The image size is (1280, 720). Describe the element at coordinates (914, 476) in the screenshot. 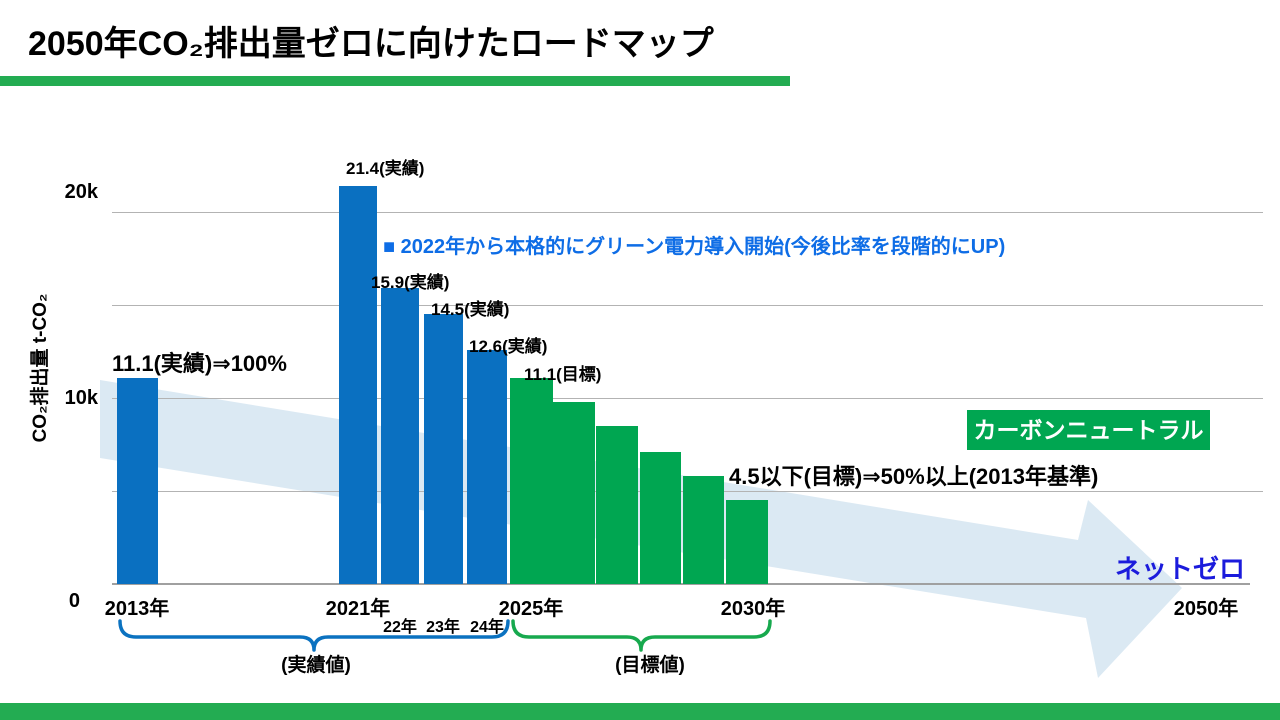

I see `value-label-2030: 4.5以下(目標)⇒50%以上(2013年基準)` at that location.